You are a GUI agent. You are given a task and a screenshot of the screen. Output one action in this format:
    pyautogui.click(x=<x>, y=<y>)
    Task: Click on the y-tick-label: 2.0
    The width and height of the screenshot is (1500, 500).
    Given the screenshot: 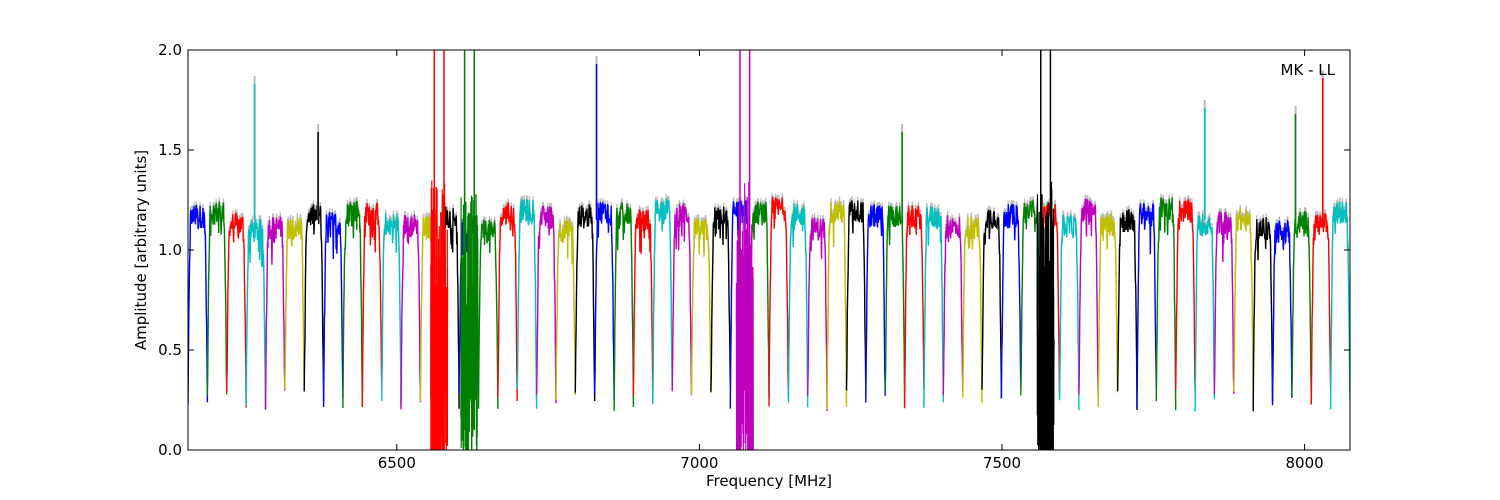 What is the action you would take?
    pyautogui.click(x=170, y=50)
    